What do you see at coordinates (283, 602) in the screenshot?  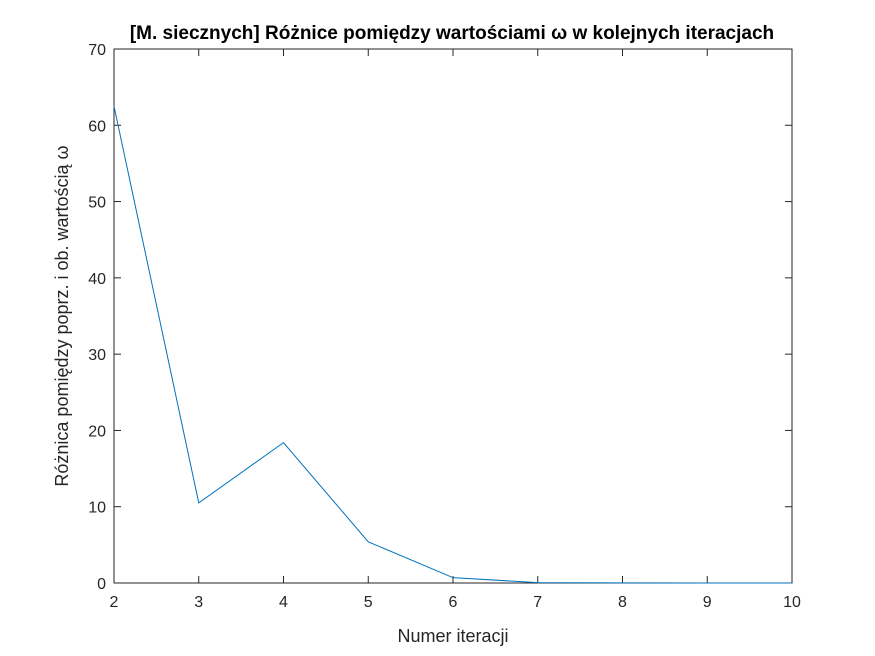 I see `x-tick-label: 4` at bounding box center [283, 602].